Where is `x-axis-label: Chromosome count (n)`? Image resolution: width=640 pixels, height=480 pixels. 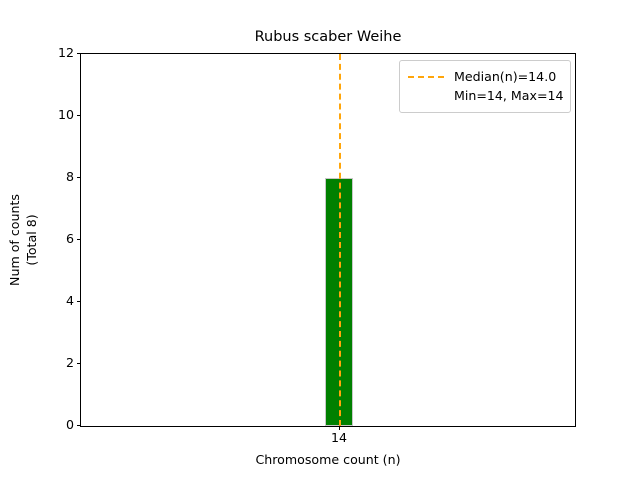 x-axis-label: Chromosome count (n) is located at coordinates (328, 459).